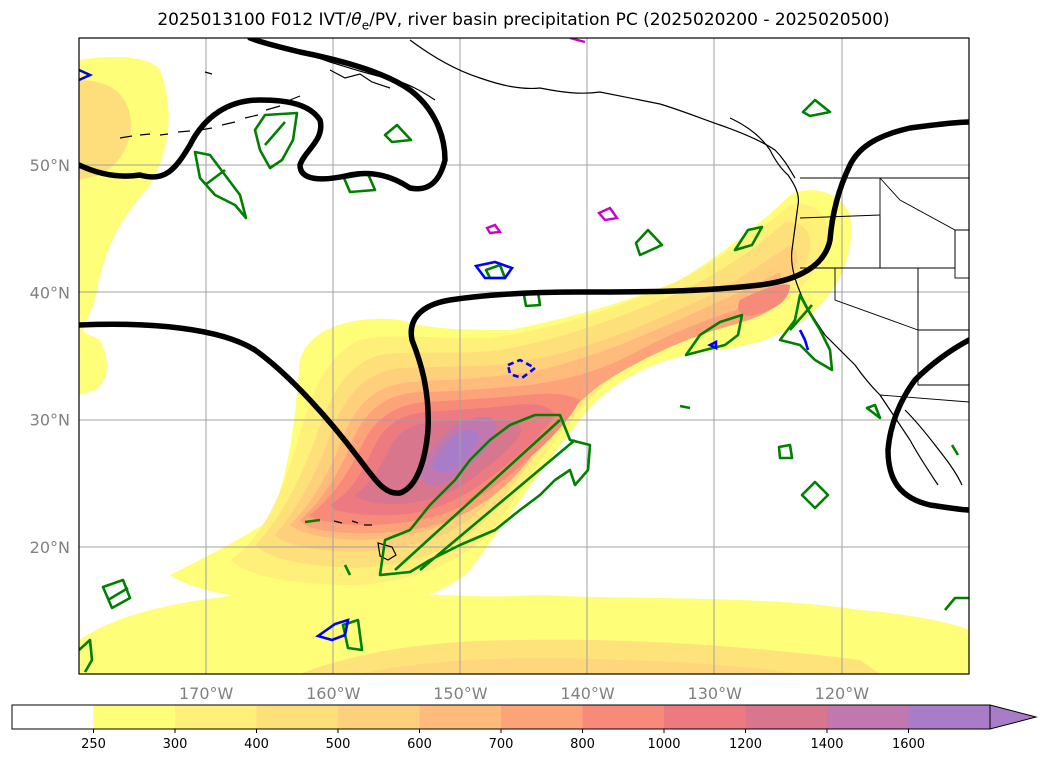 Image resolution: width=1047 pixels, height=767 pixels. I want to click on longitude-labels: 170°W 160°W 150°W 140°W 130°W 120°W, so click(524, 693).